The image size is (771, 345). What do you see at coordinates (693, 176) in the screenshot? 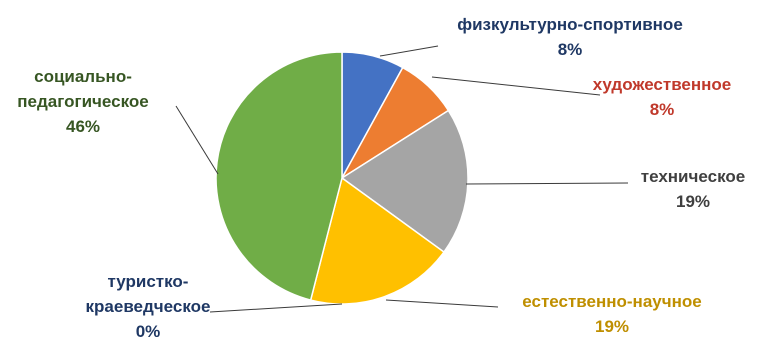
I see `data-label-name: техническое` at bounding box center [693, 176].